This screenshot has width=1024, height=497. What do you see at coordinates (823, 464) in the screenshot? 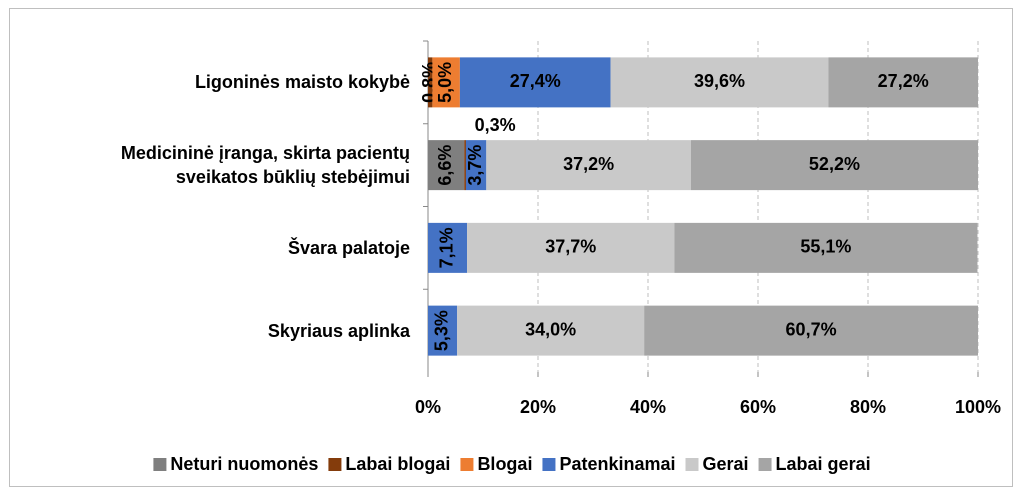
I see `legend-label: Labai gerai` at bounding box center [823, 464].